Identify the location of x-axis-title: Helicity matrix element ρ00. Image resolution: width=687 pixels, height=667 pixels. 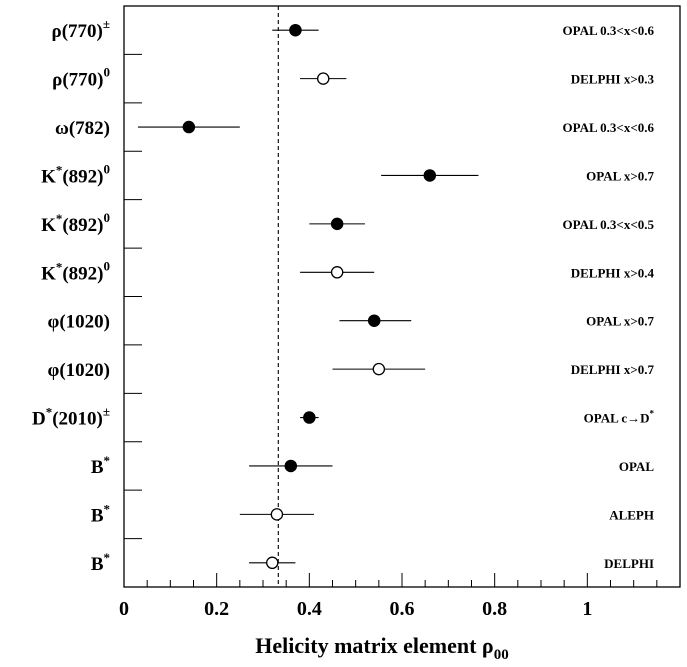
(381, 647).